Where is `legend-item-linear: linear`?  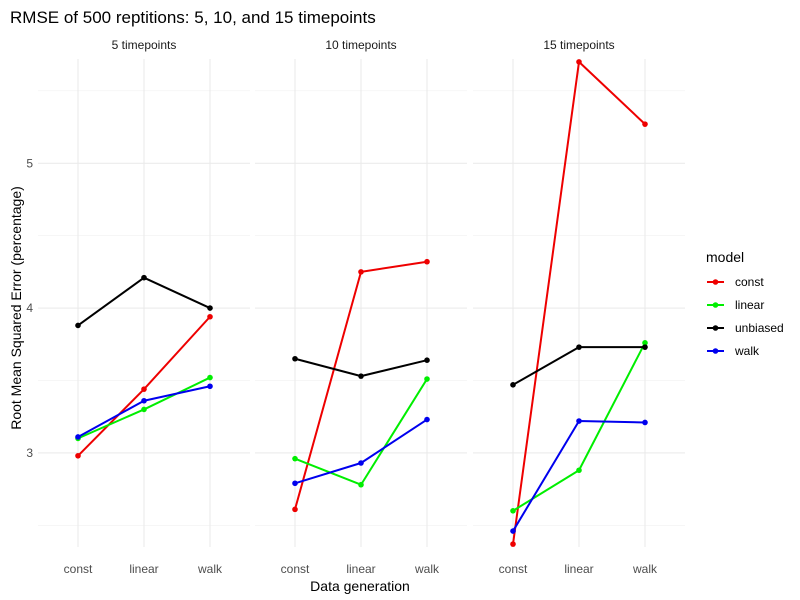 legend-item-linear: linear is located at coordinates (735, 305).